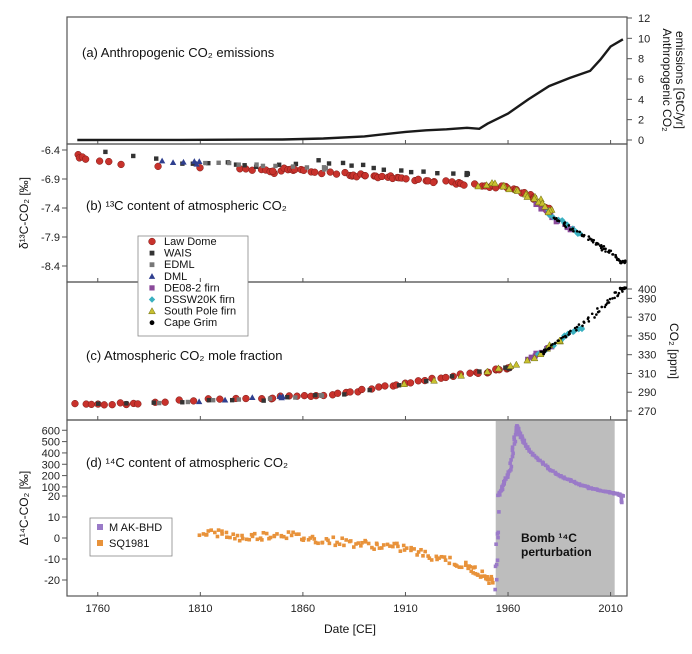 The width and height of the screenshot is (692, 654). What do you see at coordinates (54, 518) in the screenshot?
I see `panel-d-ytick-label: 10` at bounding box center [54, 518].